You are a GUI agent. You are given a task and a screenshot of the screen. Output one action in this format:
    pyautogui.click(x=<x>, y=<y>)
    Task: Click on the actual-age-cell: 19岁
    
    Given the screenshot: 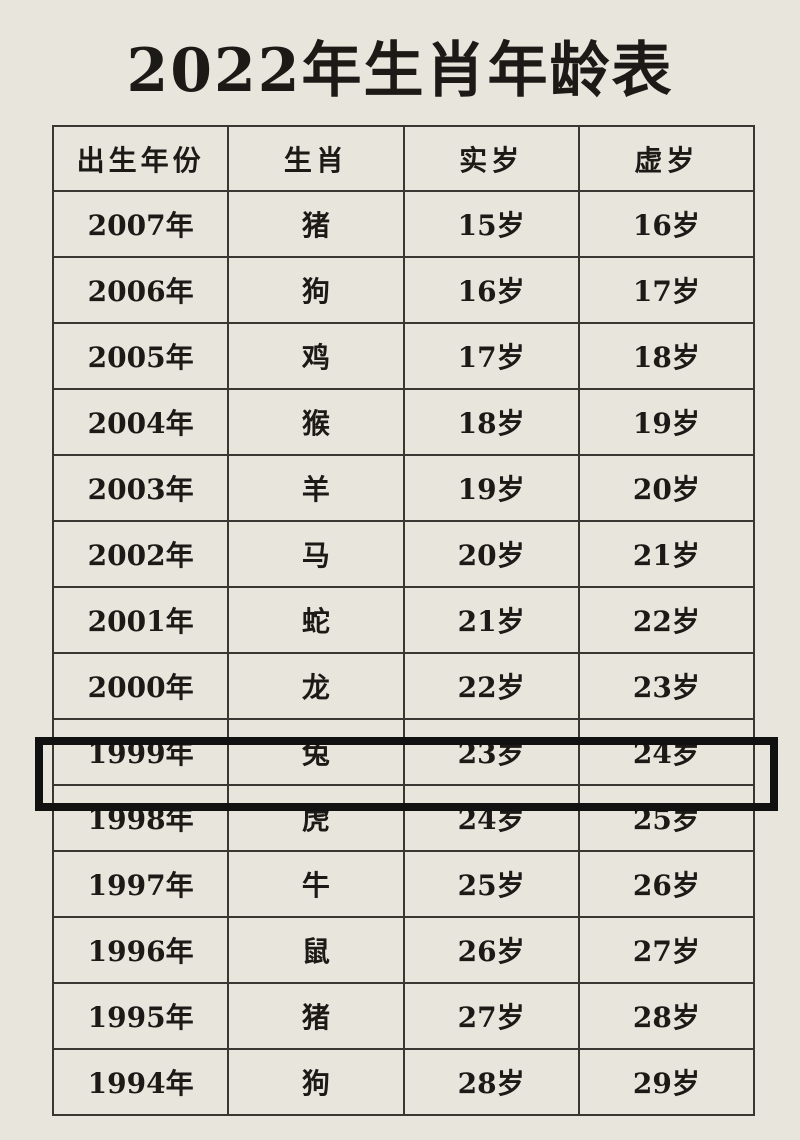 What is the action you would take?
    pyautogui.click(x=491, y=488)
    